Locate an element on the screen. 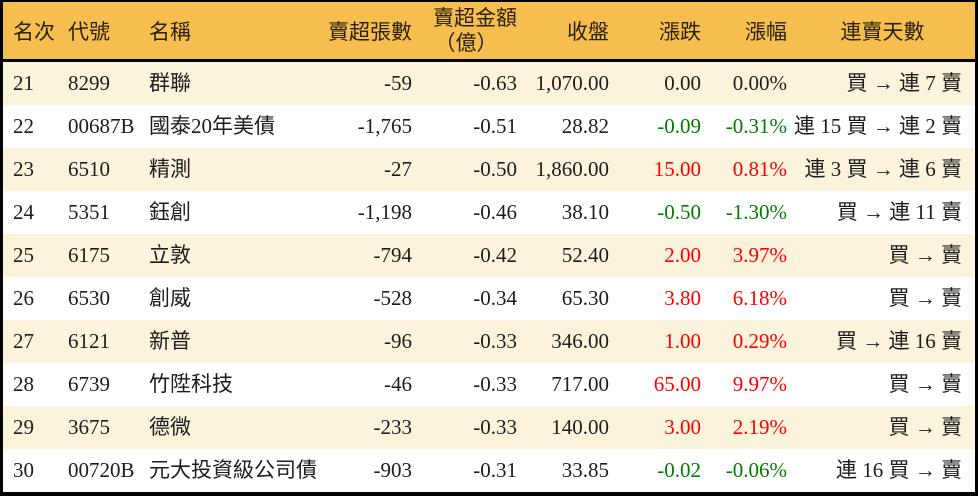 This screenshot has width=978, height=496. column-header-streak: 連賣天數 is located at coordinates (882, 31).